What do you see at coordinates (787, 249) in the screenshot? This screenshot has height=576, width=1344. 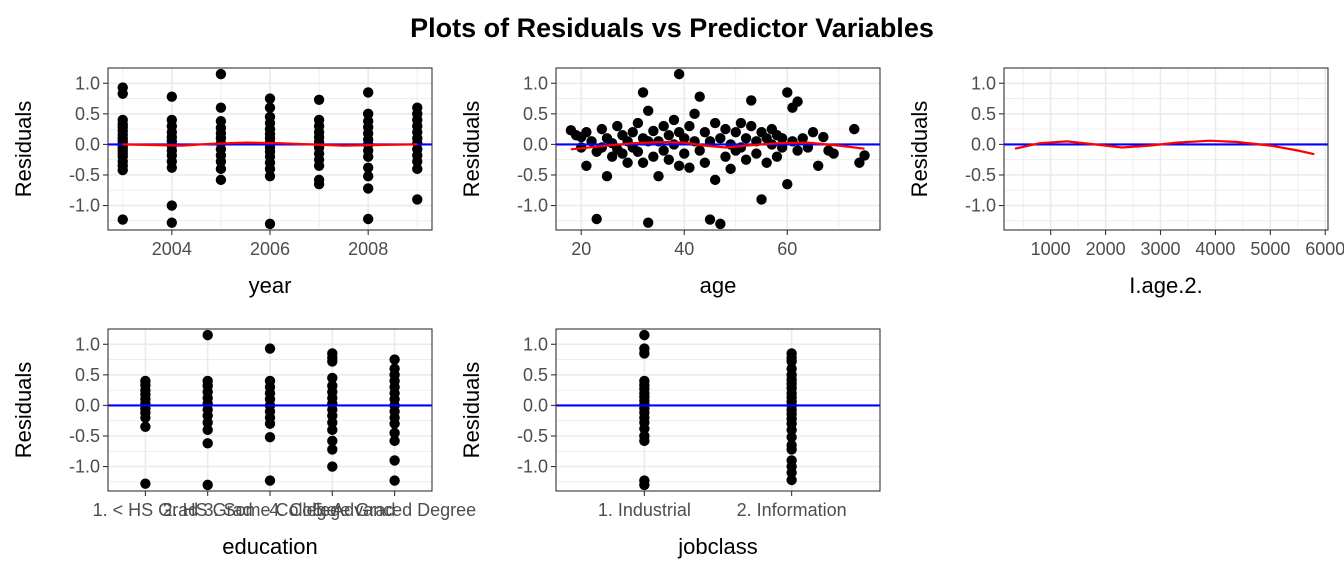 I see `x-tick-label: 60` at bounding box center [787, 249].